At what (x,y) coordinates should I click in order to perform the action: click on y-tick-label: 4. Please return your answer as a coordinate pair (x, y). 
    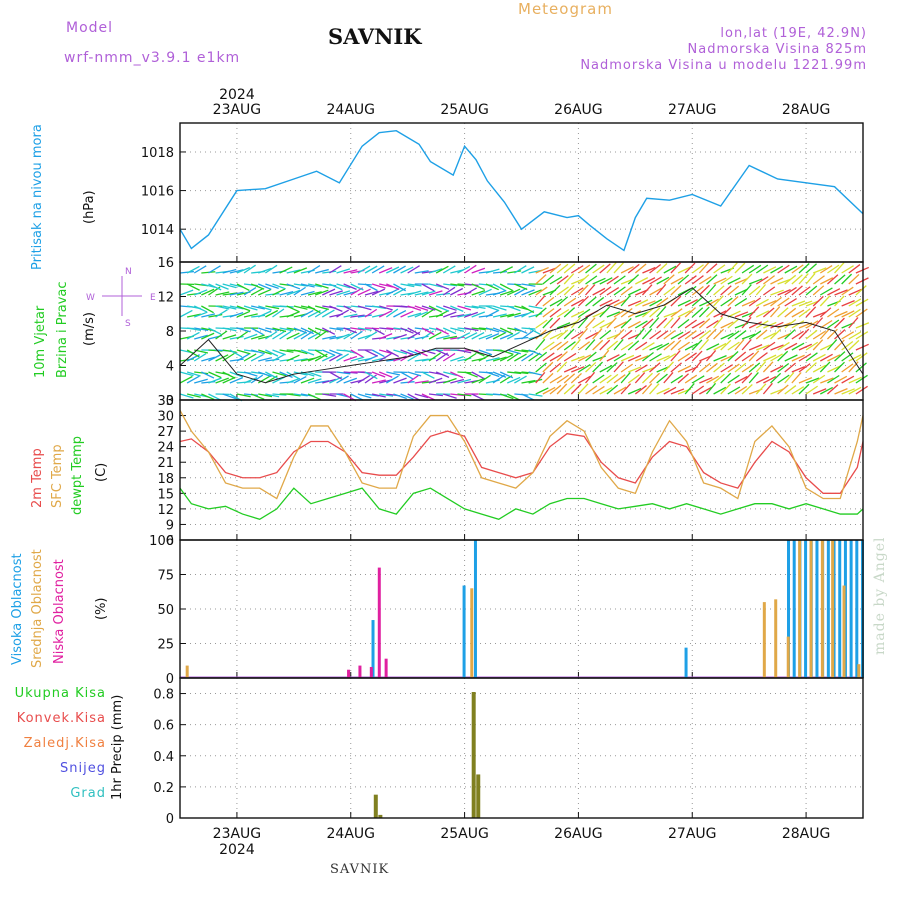
    Looking at the image, I should click on (170, 367).